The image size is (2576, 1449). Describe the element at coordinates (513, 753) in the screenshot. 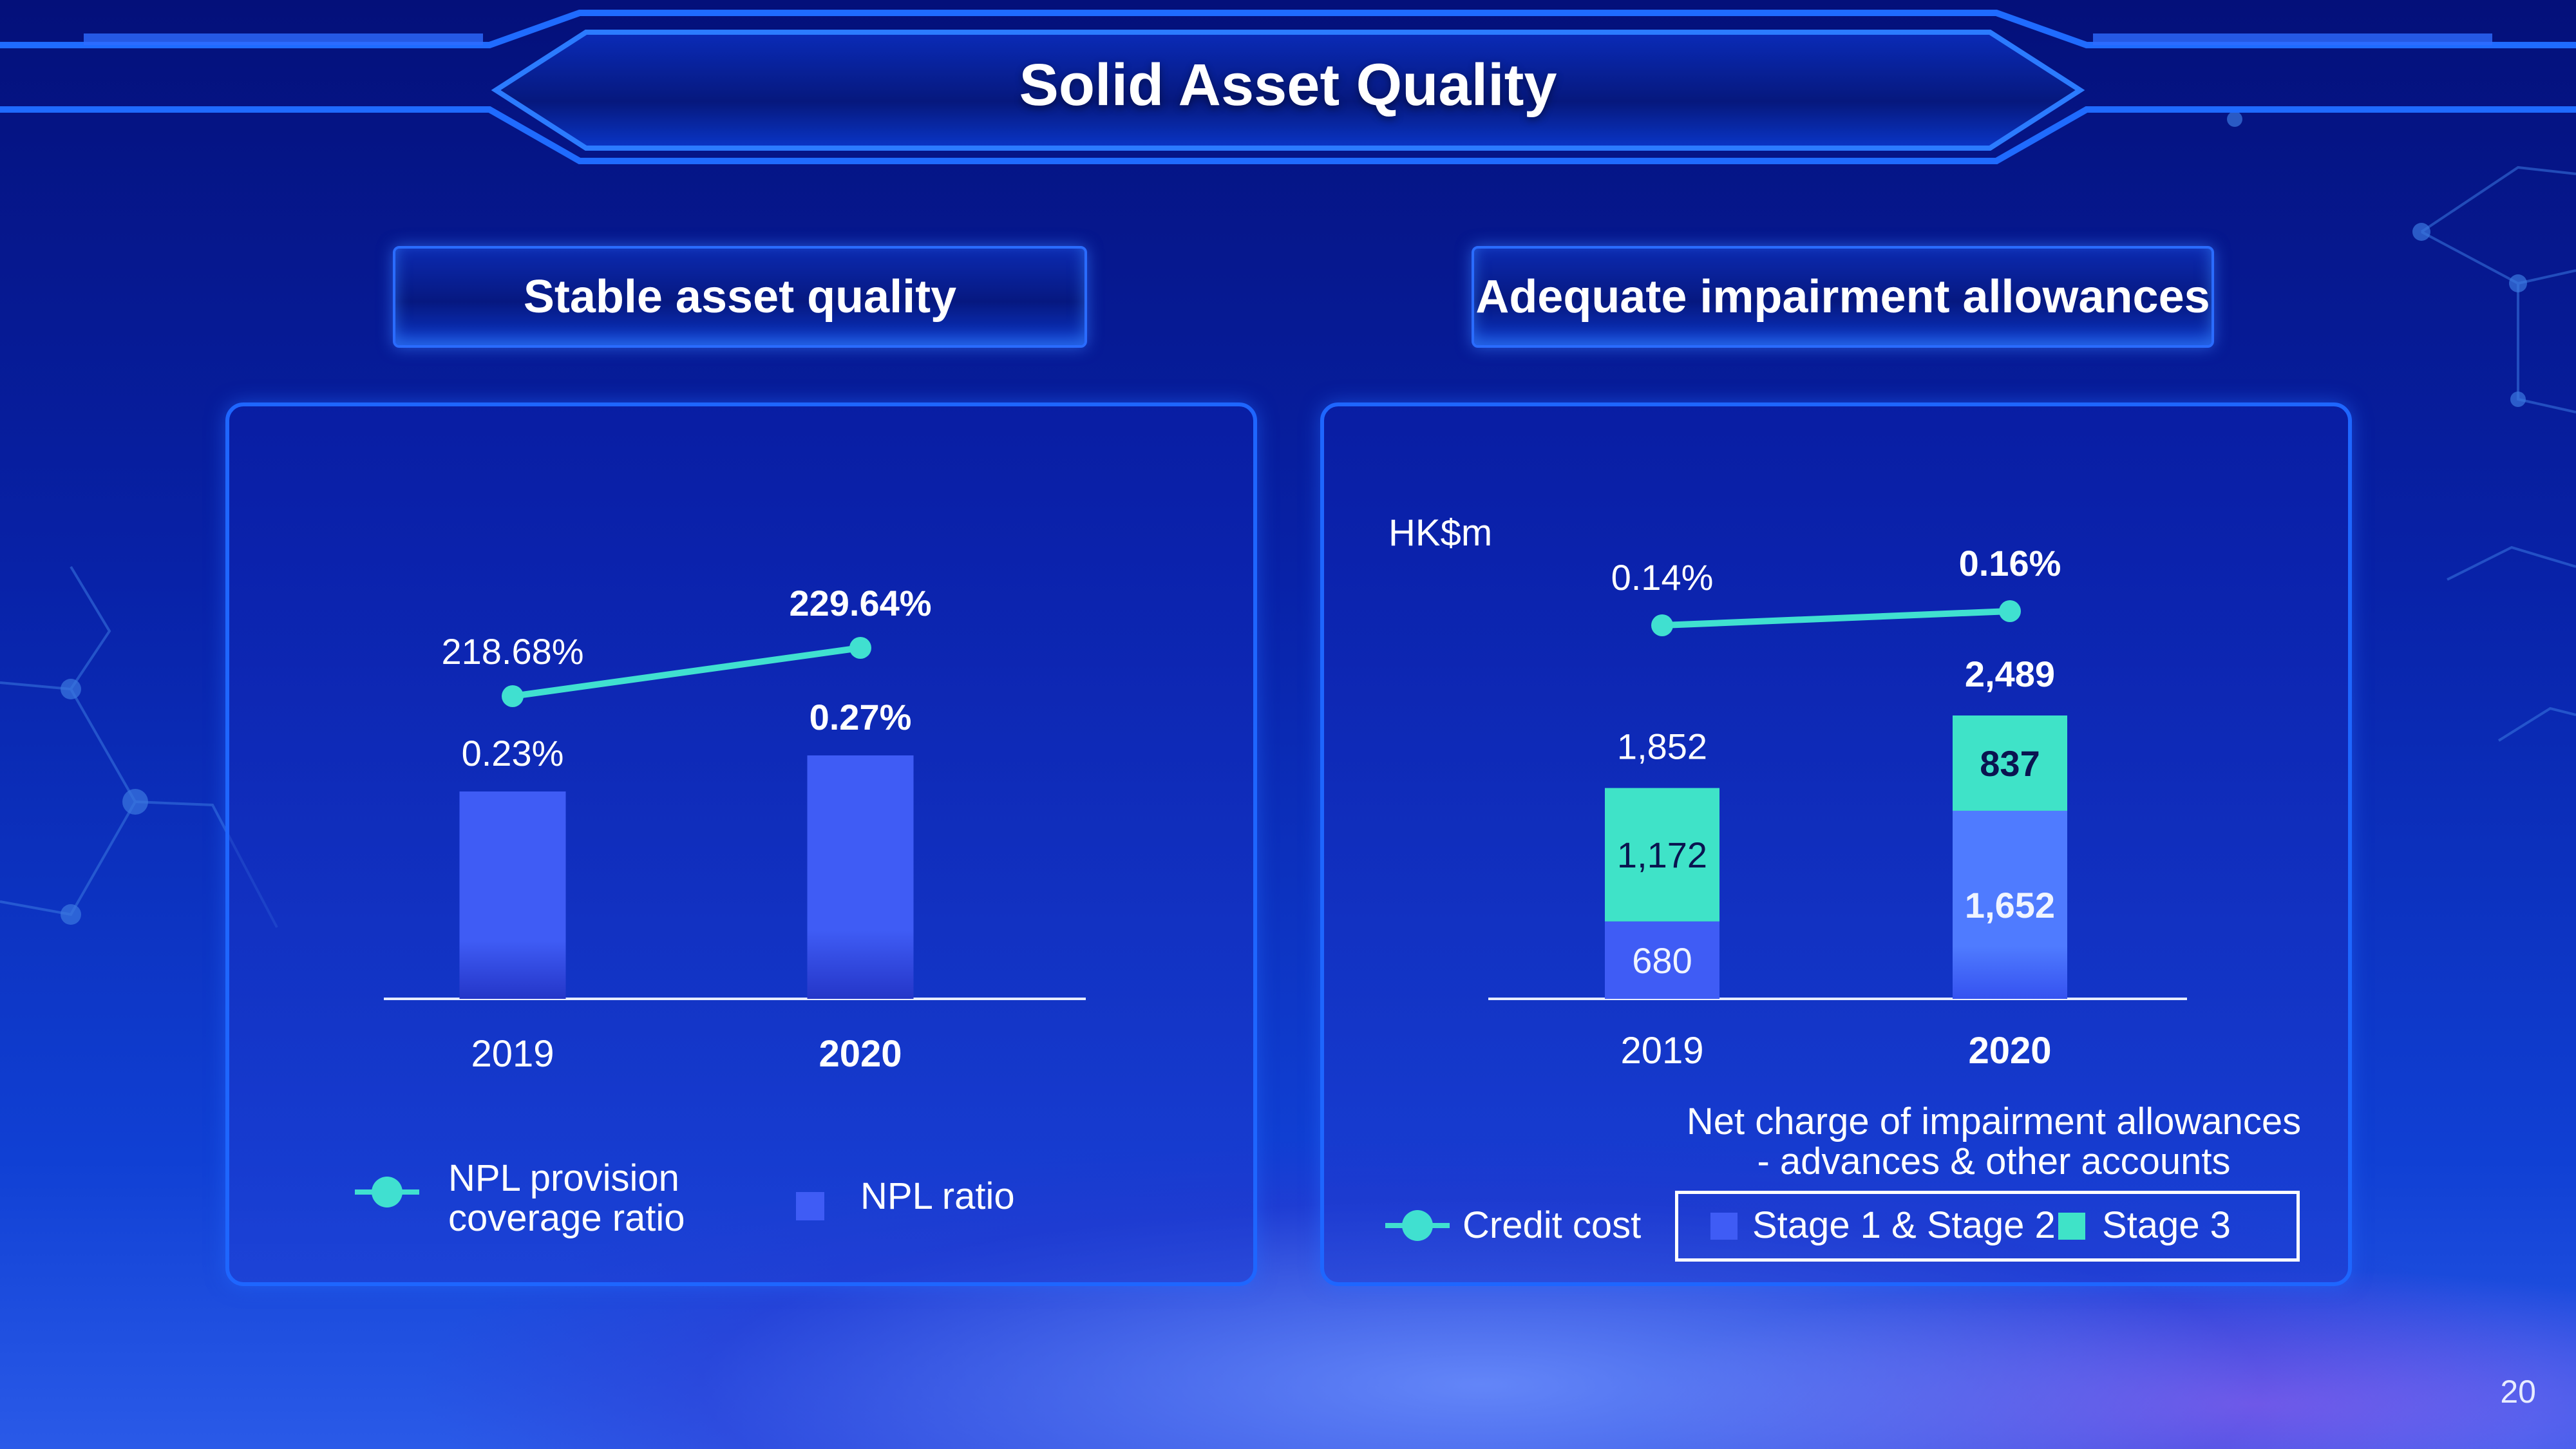

I see `bar-data-label: 0.23%` at that location.